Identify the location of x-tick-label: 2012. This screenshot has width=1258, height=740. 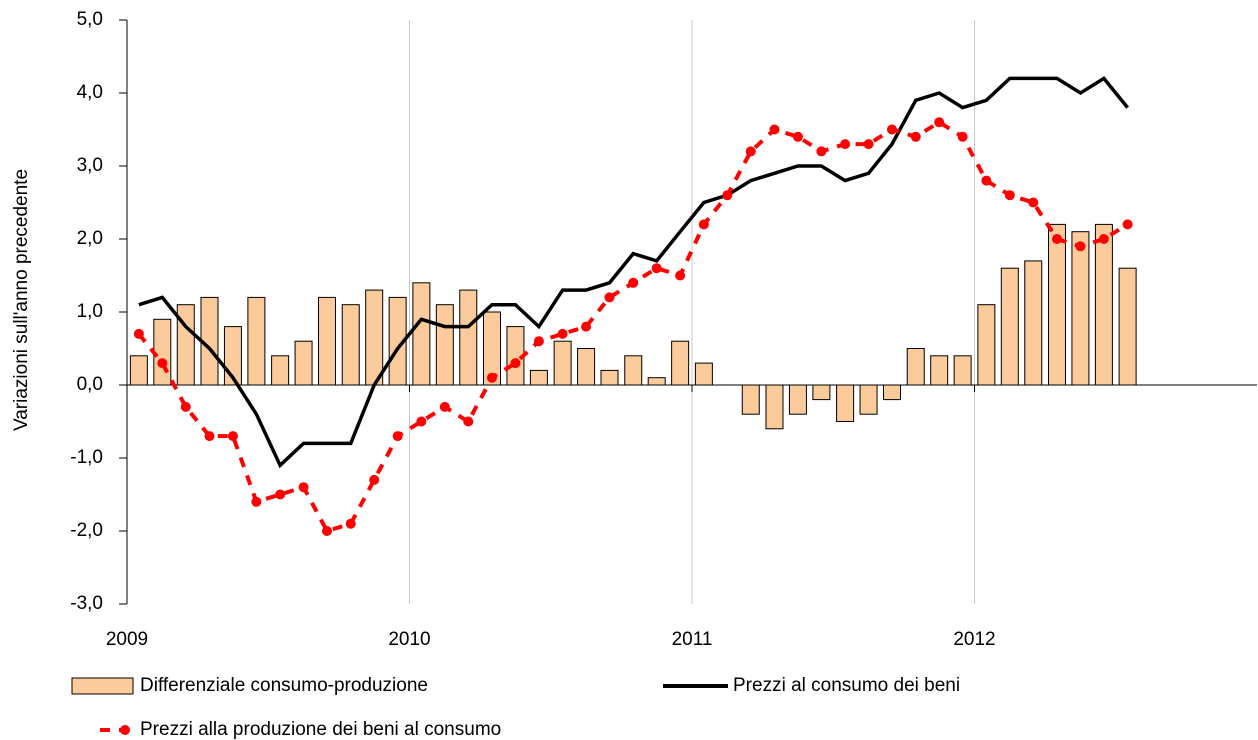
(974, 639).